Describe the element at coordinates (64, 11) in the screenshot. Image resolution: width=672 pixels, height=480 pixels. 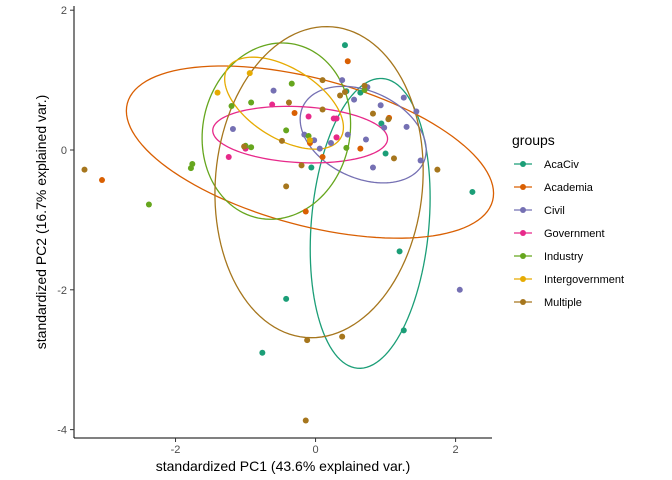
I see `y-tick-label: 2` at that location.